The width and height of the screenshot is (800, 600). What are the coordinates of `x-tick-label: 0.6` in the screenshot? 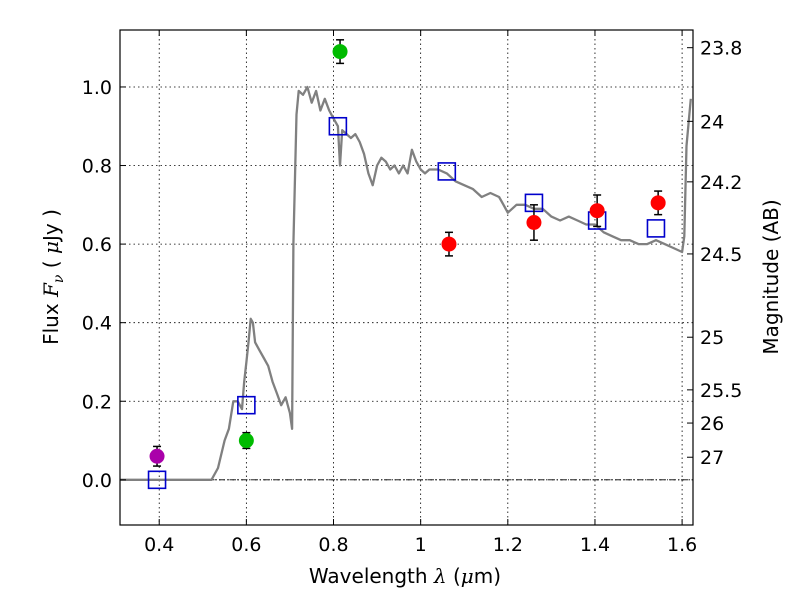 It's located at (246, 545).